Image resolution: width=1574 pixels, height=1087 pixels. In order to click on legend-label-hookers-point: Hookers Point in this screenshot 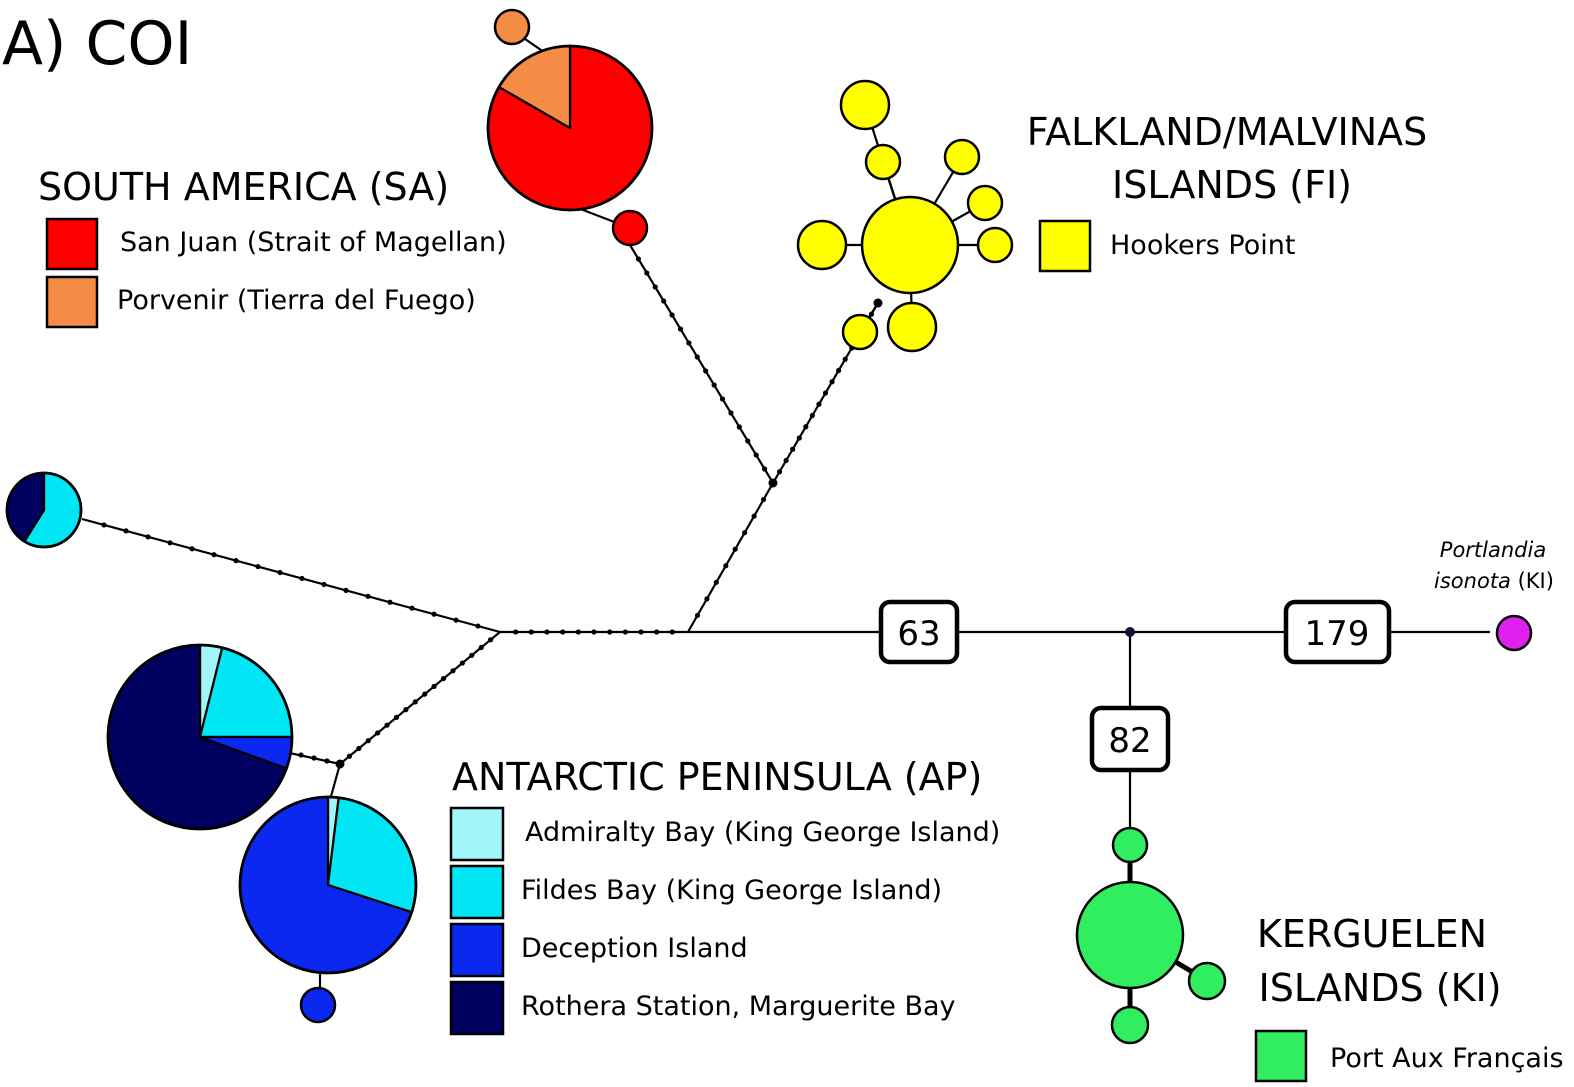, I will do `click(1202, 245)`.